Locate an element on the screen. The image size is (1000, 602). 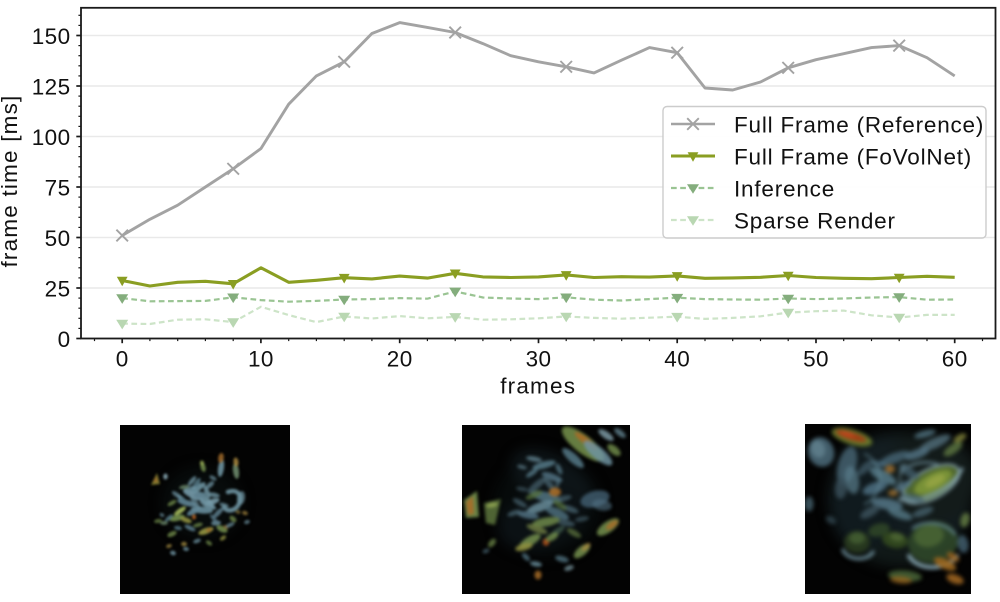
svg-text: Inference is located at coordinates (784, 189).